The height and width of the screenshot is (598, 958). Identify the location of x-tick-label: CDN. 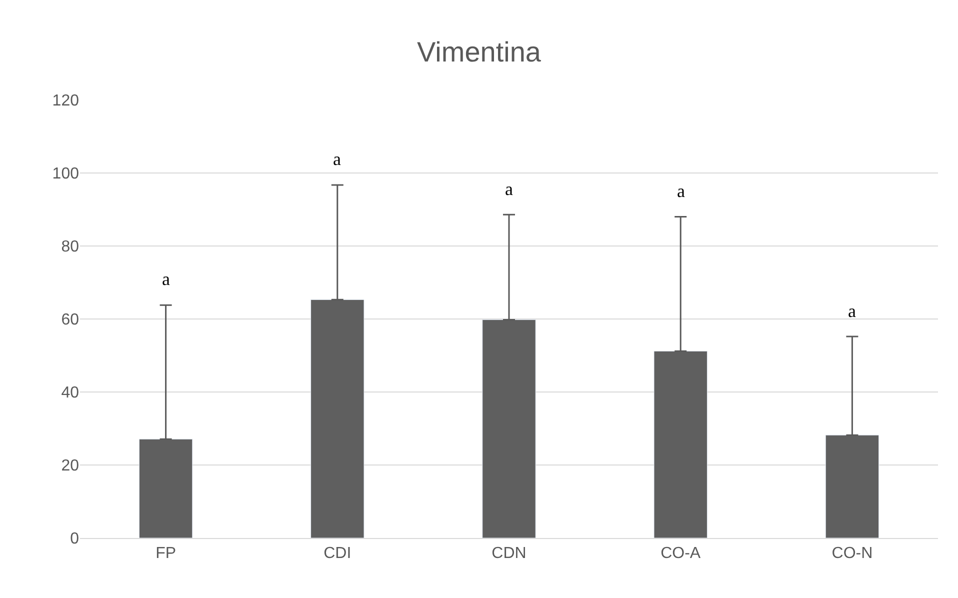
(509, 553).